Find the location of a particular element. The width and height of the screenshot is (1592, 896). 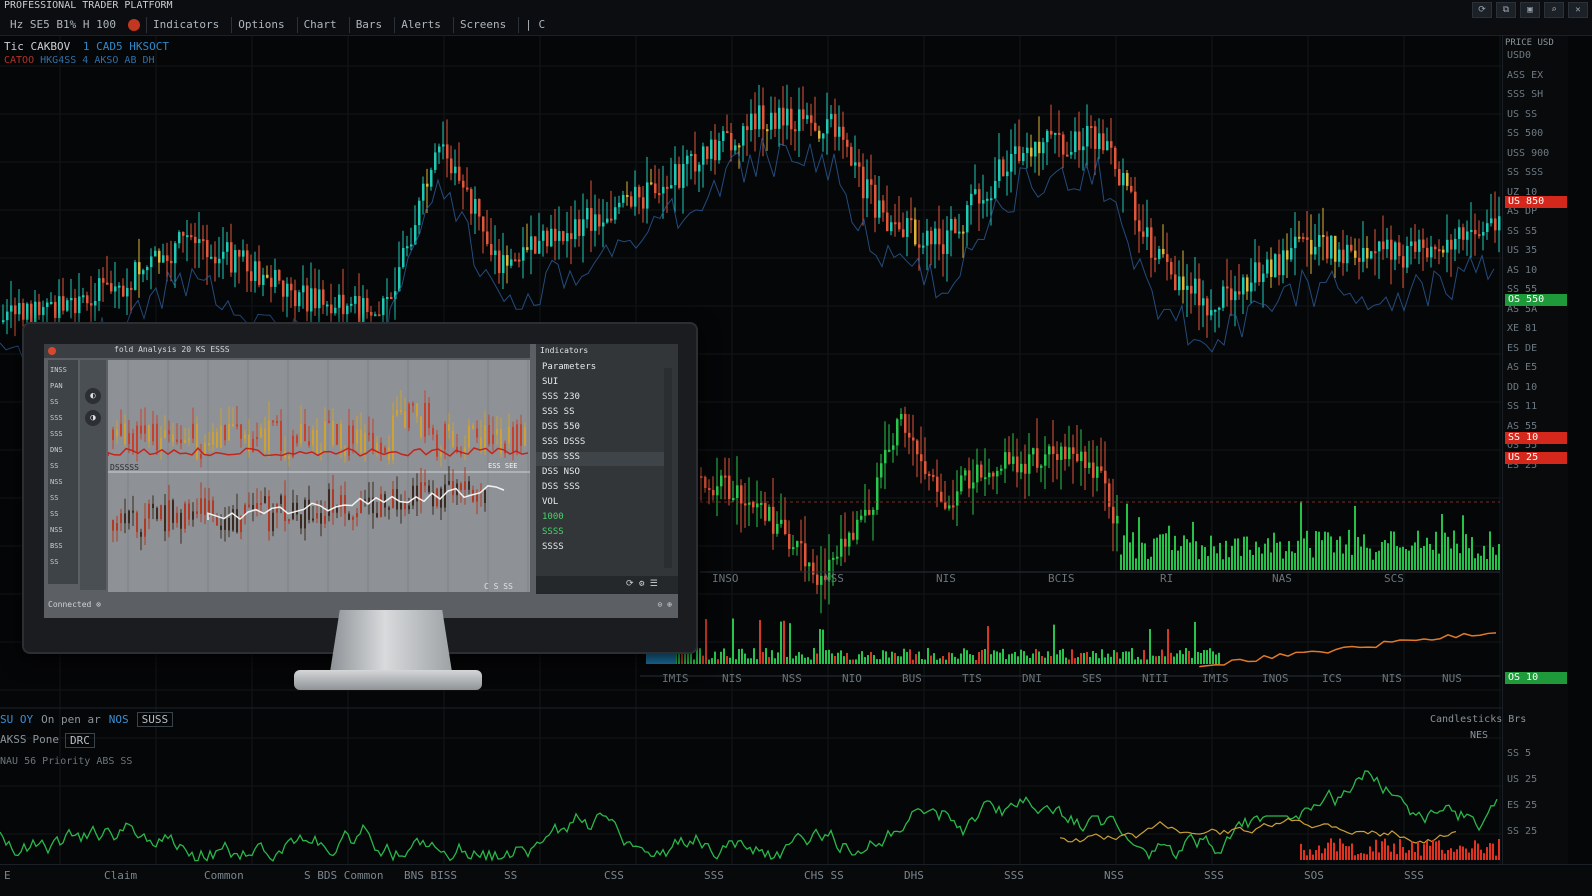

time-label-lower: NIS is located at coordinates (732, 678).